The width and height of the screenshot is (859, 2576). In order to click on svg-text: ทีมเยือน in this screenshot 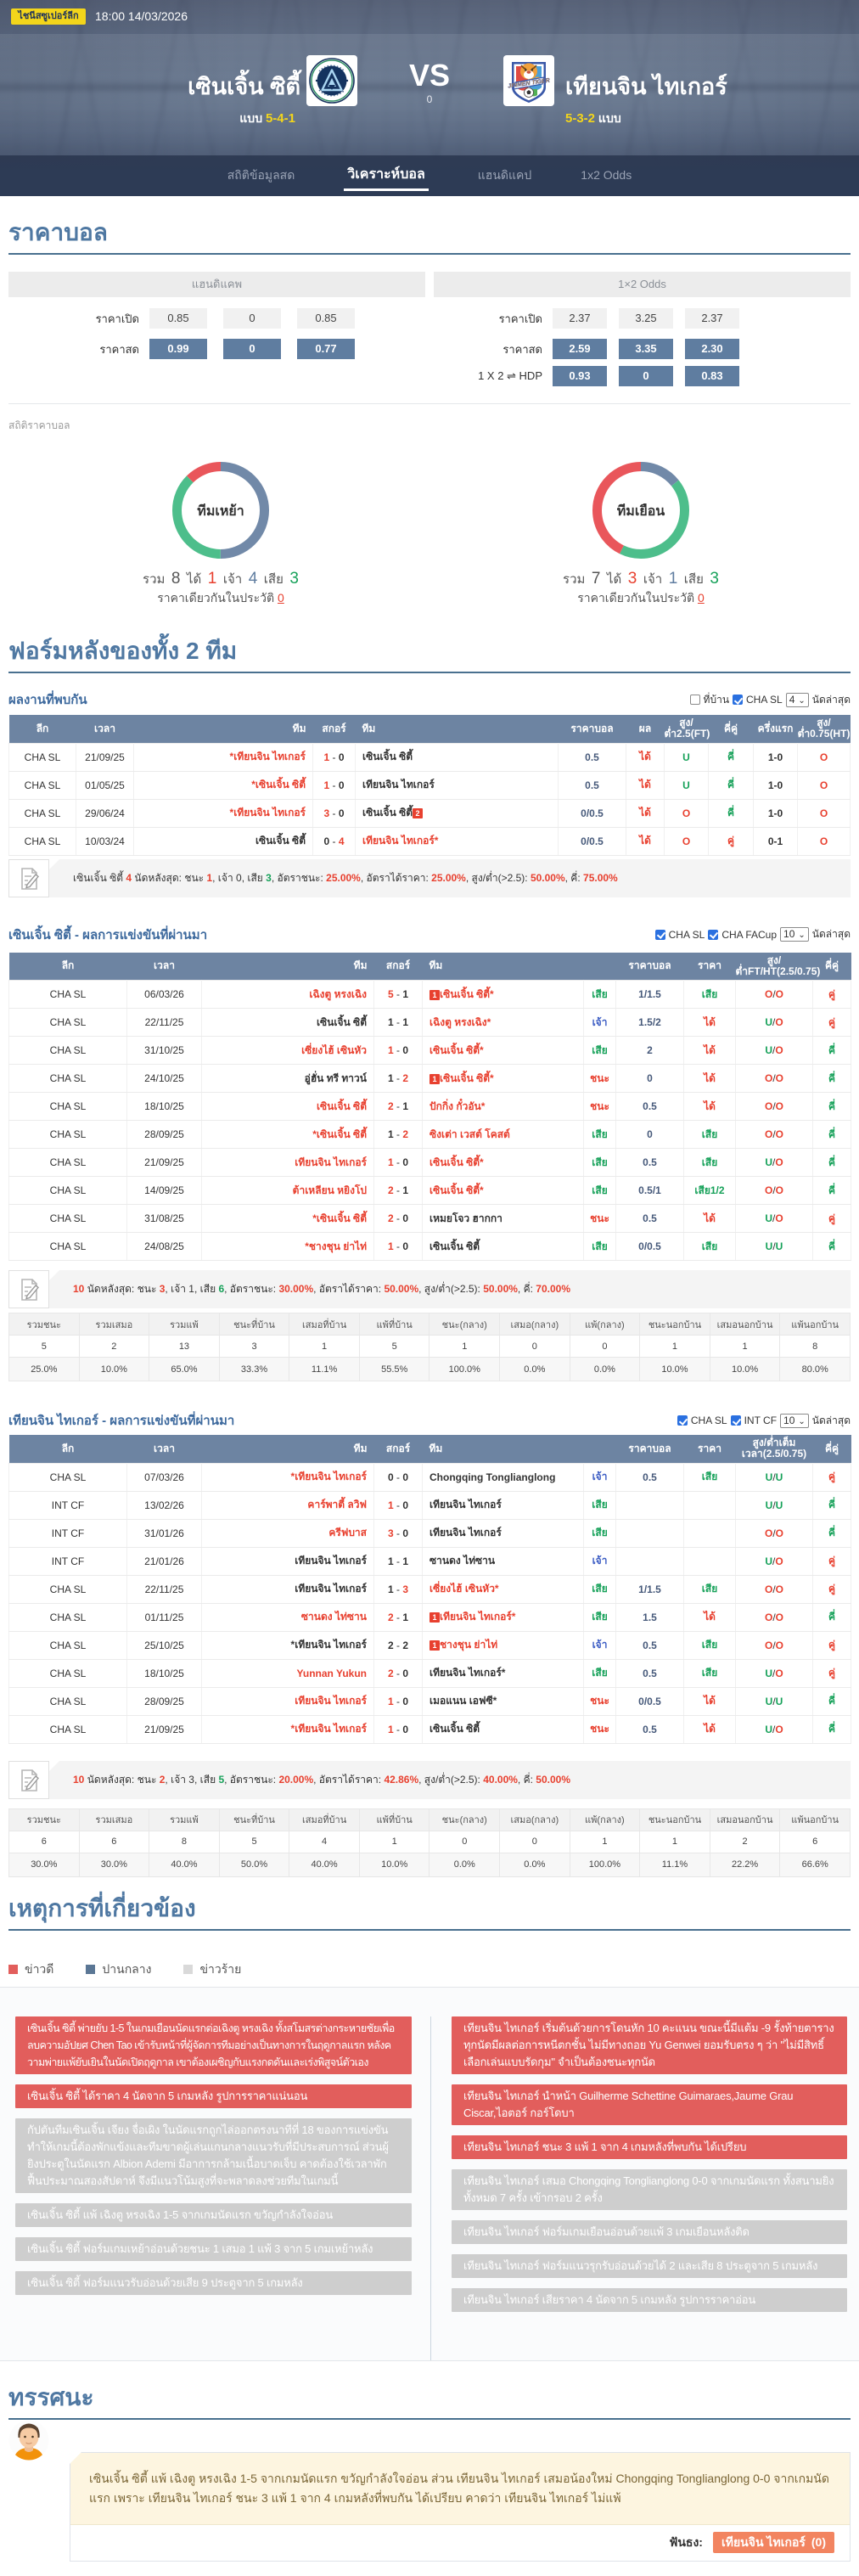, I will do `click(641, 511)`.